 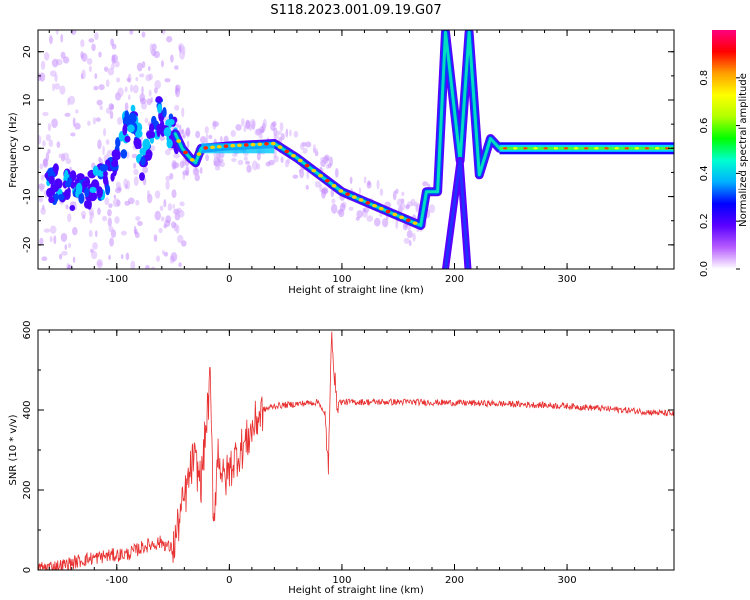 What do you see at coordinates (13, 449) in the screenshot?
I see `snr-y-label: SNR (10 * v/v)` at bounding box center [13, 449].